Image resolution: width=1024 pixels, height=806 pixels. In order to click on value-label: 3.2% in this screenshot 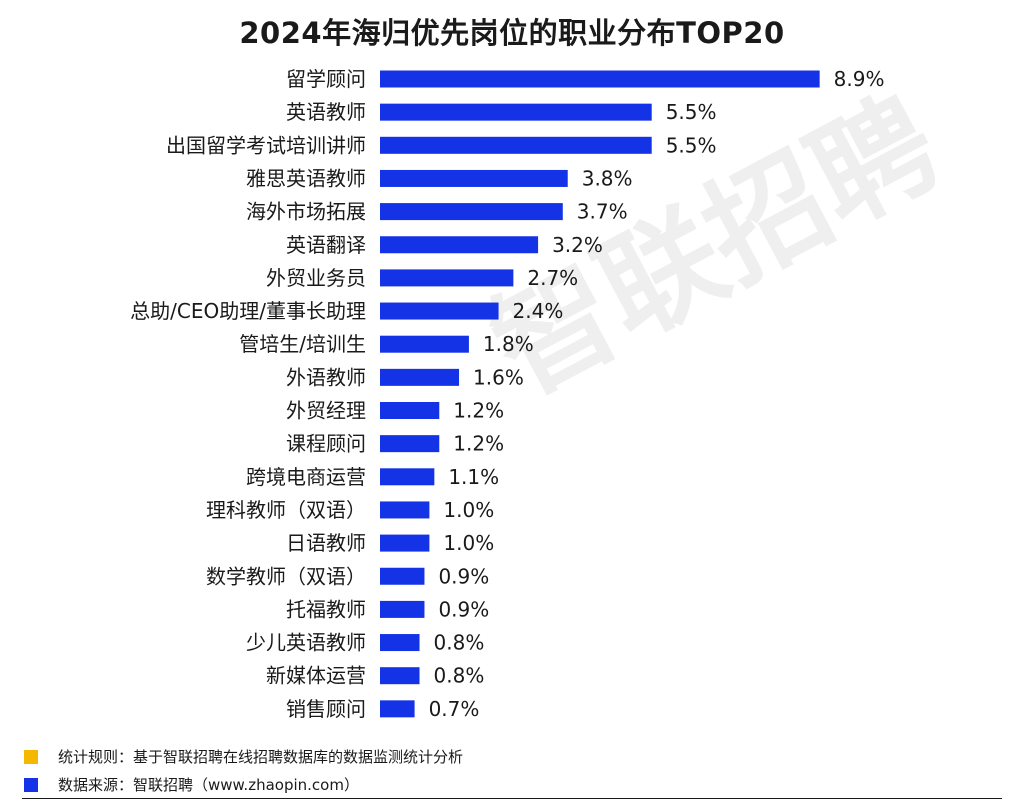, I will do `click(577, 245)`.